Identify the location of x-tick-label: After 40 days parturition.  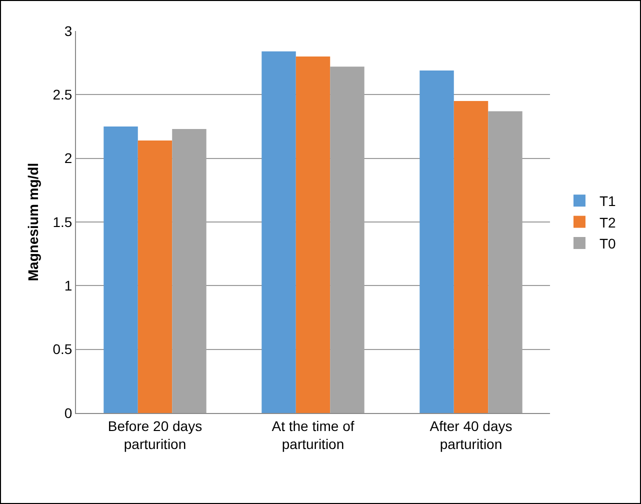
(471, 435).